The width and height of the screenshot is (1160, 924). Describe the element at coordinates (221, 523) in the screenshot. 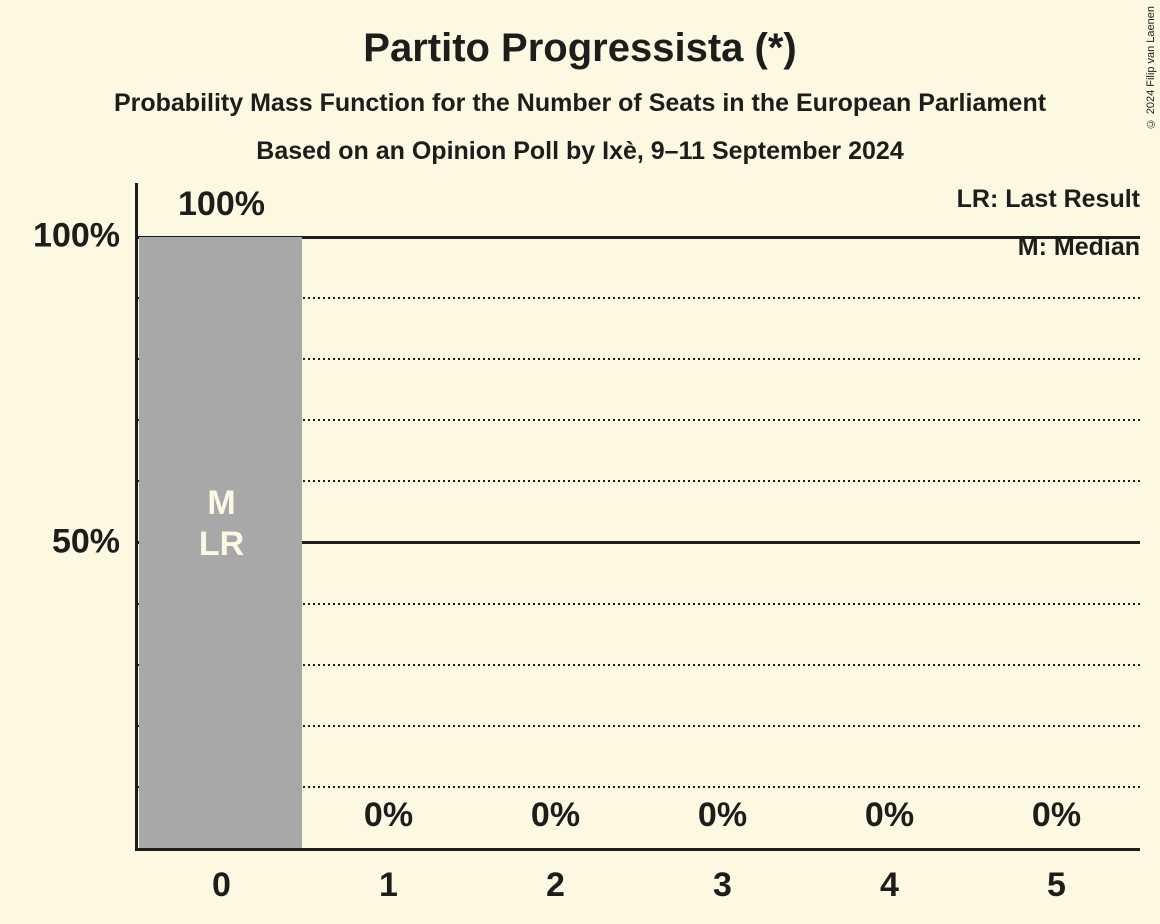

I see `median-lastresult-annotation: M LR` at that location.